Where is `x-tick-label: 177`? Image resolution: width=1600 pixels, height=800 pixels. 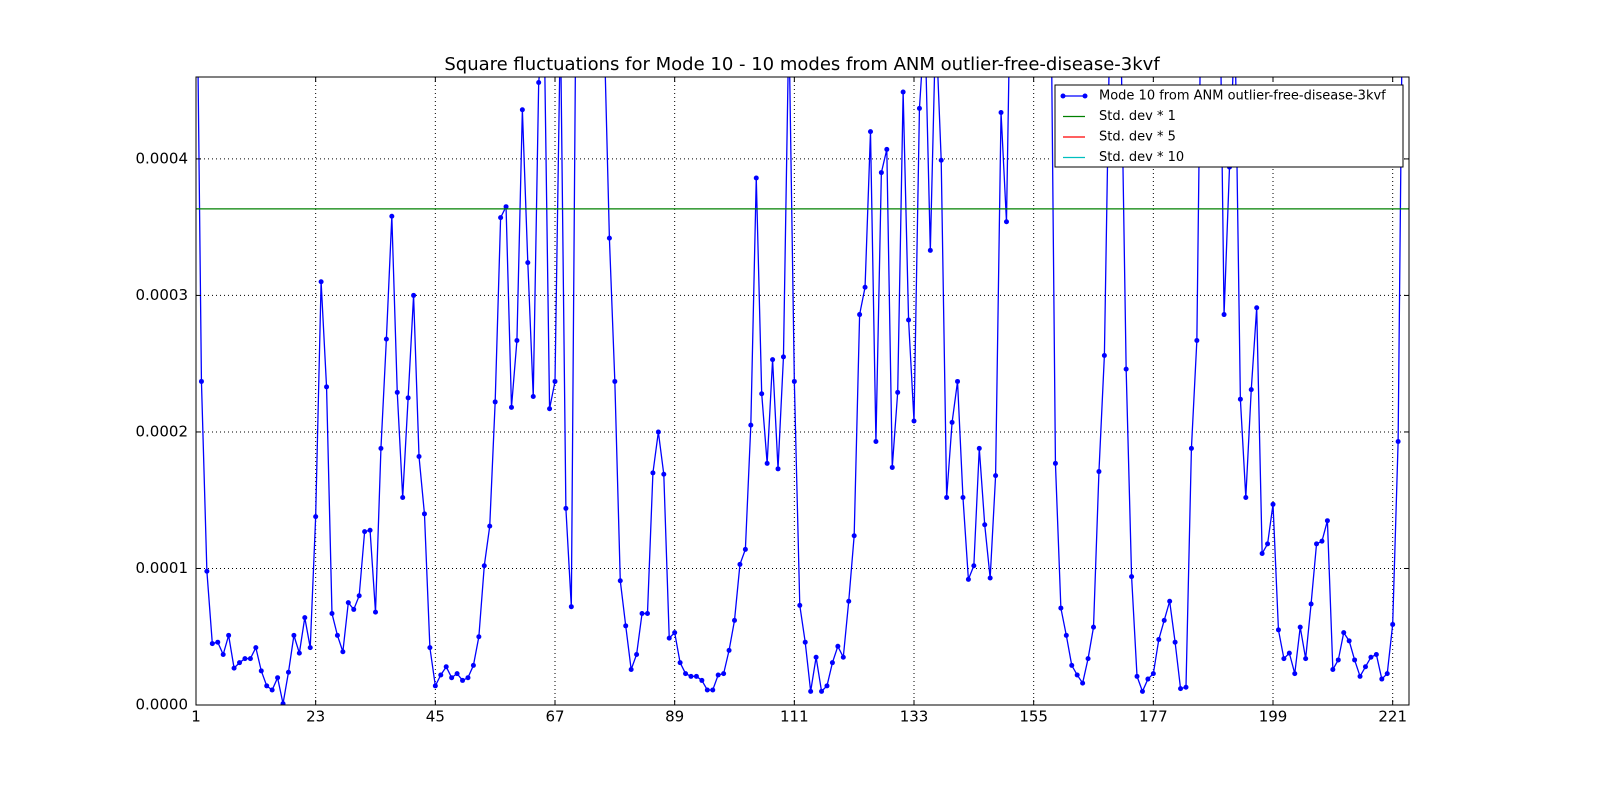
x-tick-label: 177 is located at coordinates (1153, 717).